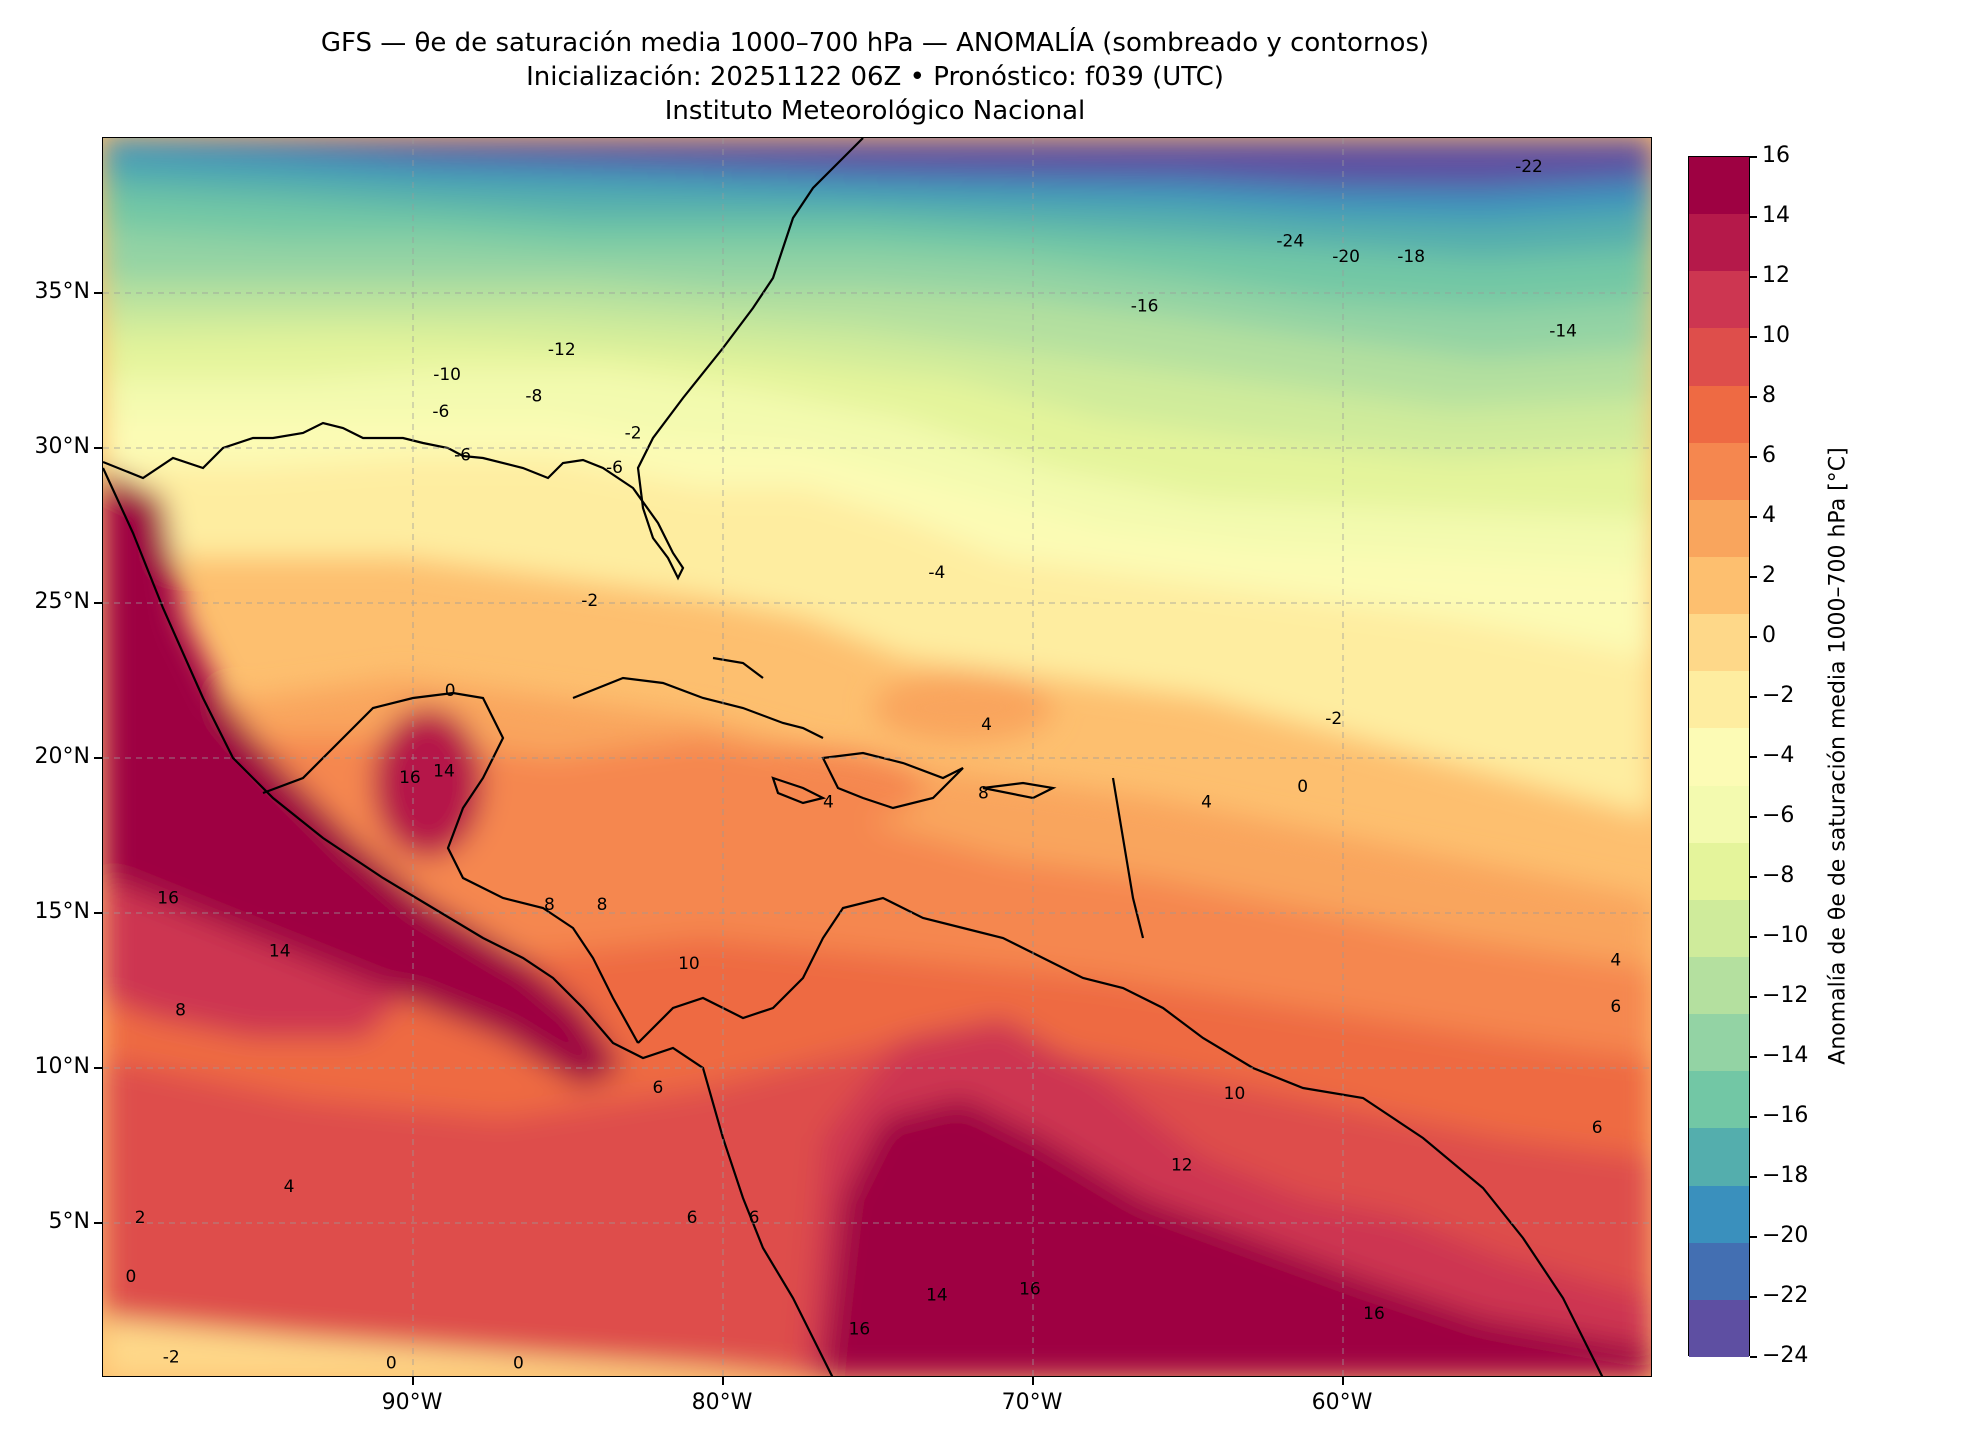 This screenshot has height=1440, width=1980. I want to click on lat-label-20: 20°N, so click(62, 756).